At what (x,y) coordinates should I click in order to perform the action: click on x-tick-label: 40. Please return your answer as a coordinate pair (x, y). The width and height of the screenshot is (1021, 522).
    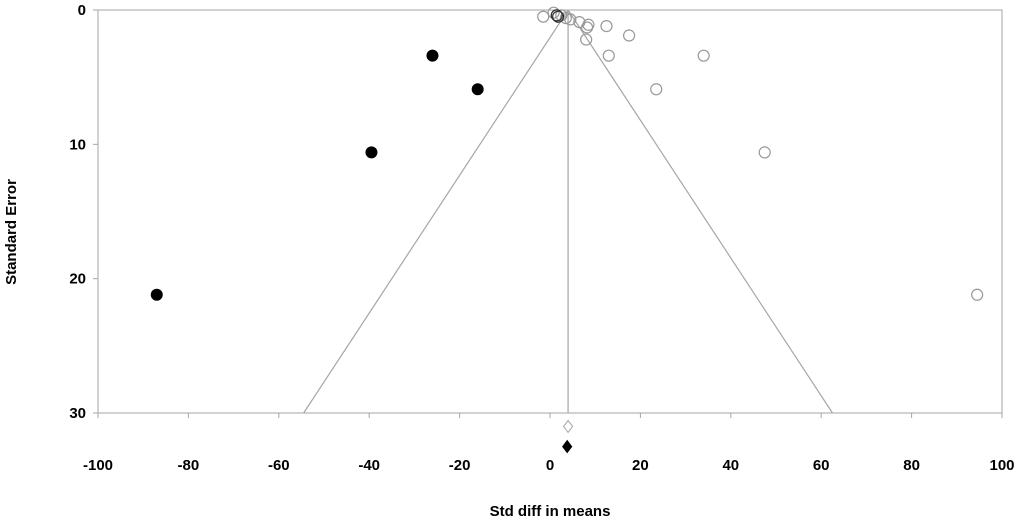
    Looking at the image, I should click on (730, 465).